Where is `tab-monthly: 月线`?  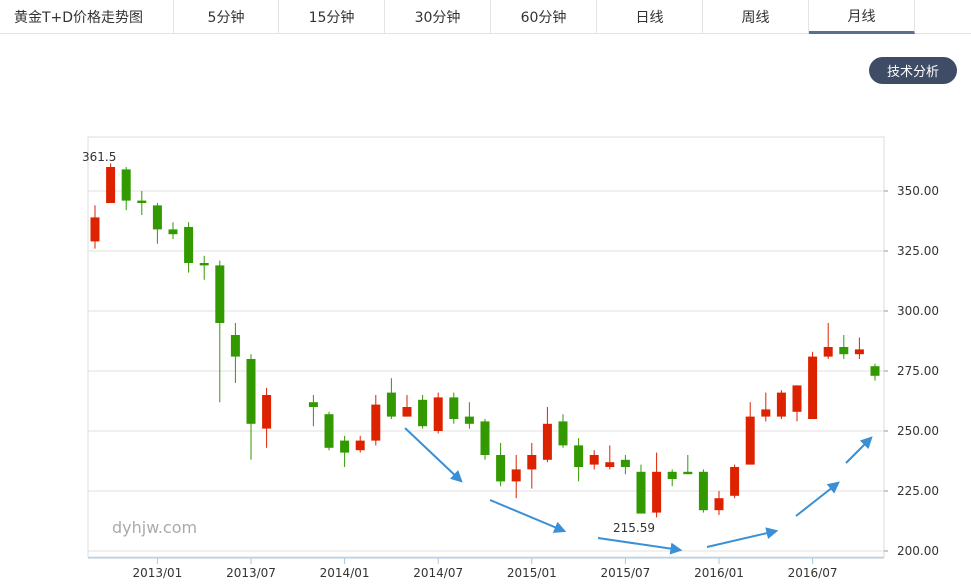
tab-monthly: 月线 is located at coordinates (862, 17).